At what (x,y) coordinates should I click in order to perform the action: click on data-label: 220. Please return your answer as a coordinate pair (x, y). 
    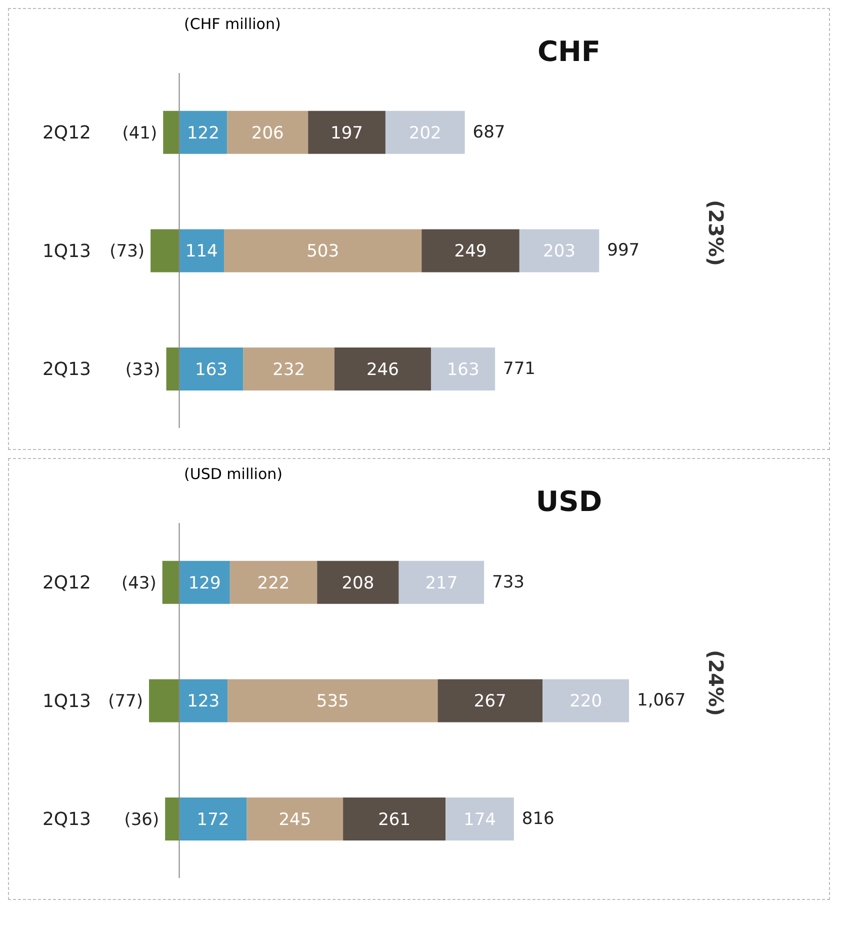
    Looking at the image, I should click on (586, 702).